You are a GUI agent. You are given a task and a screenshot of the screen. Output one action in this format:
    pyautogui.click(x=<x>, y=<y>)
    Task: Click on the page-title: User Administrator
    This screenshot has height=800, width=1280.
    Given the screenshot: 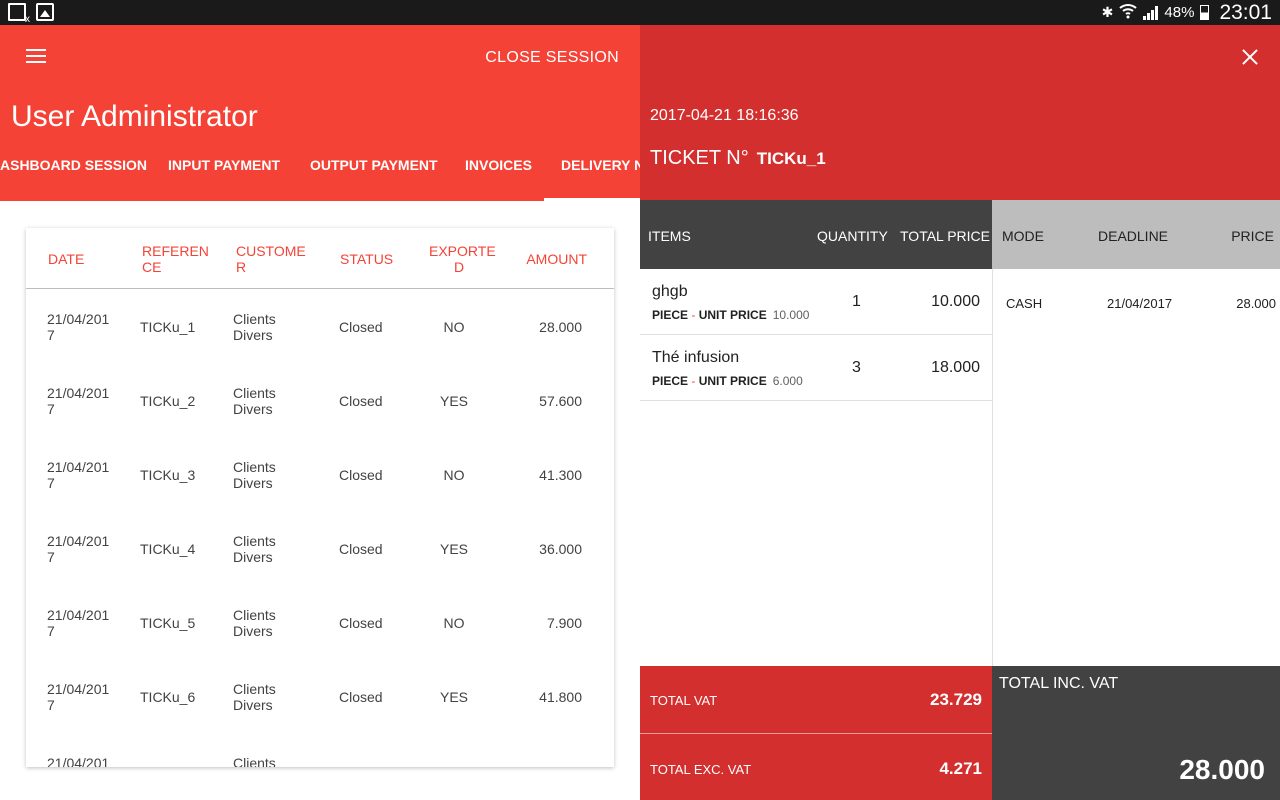 What is the action you would take?
    pyautogui.click(x=134, y=116)
    